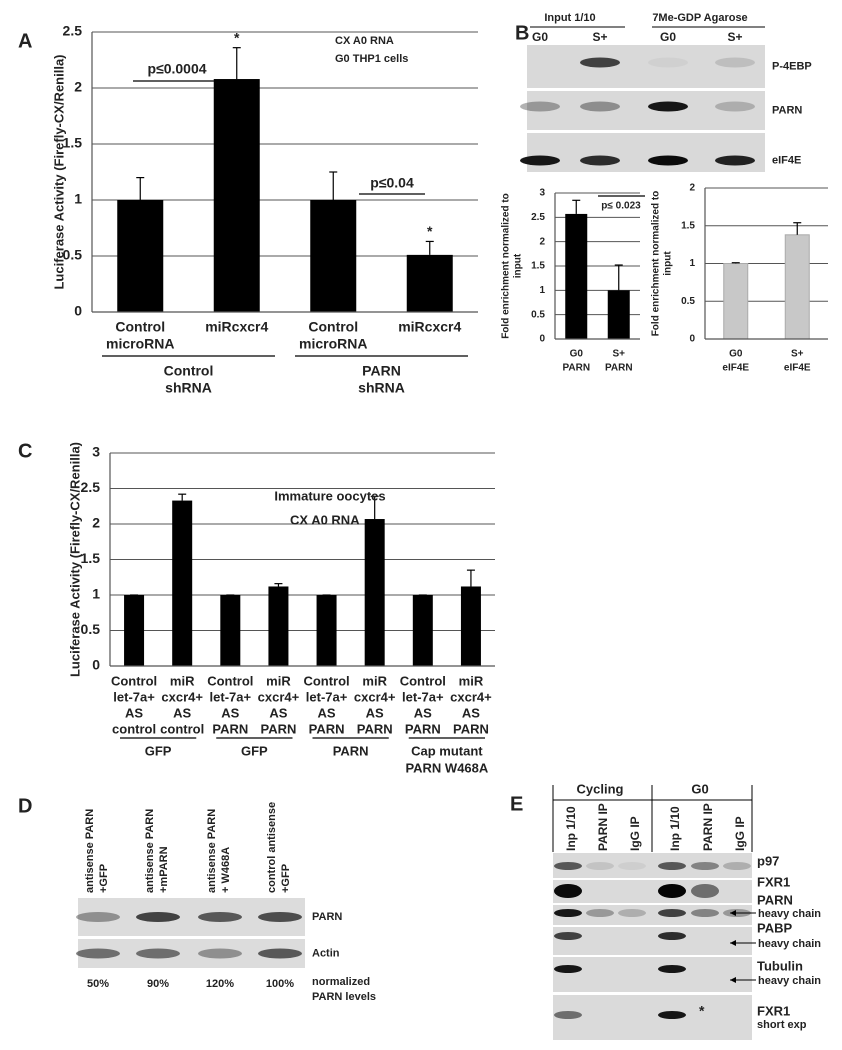 The image size is (842, 1050). Describe the element at coordinates (447, 750) in the screenshot. I see `group-label: Cap mutant` at that location.